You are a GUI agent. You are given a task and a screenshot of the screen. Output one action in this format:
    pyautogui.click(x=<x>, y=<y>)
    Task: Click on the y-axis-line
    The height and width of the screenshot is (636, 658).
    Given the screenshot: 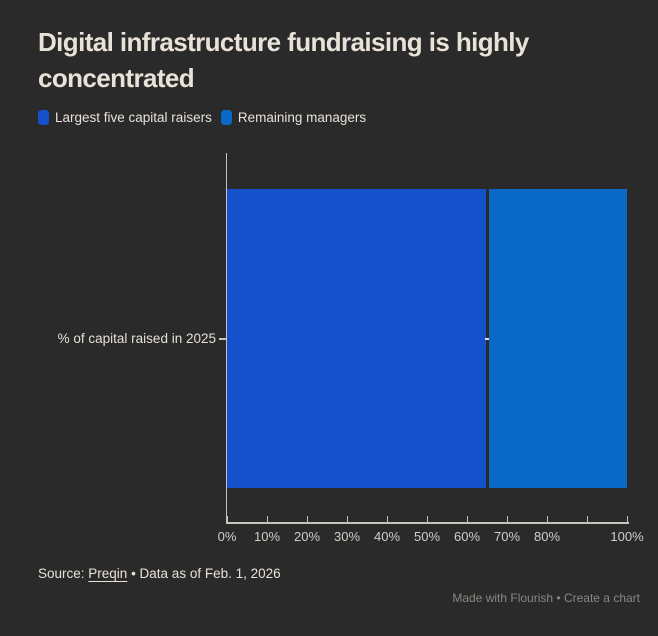 What is the action you would take?
    pyautogui.click(x=226, y=338)
    